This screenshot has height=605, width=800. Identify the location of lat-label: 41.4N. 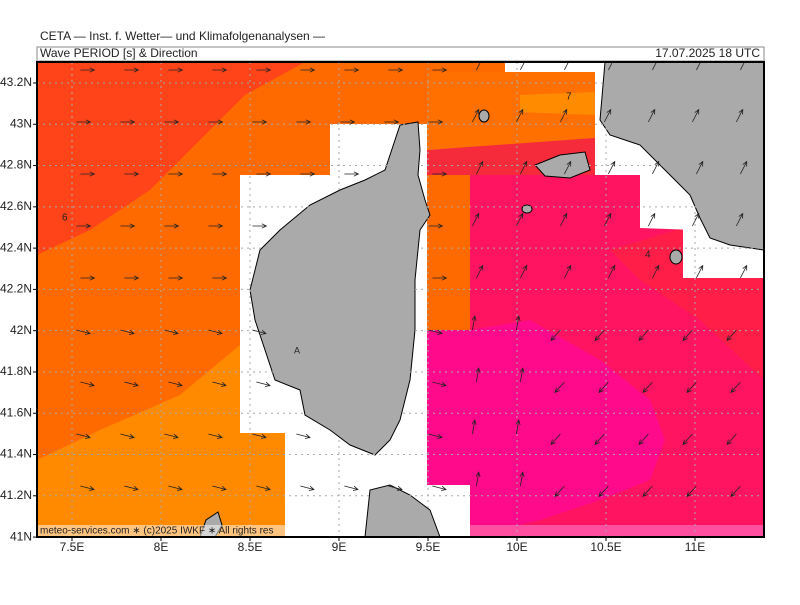
(16, 454).